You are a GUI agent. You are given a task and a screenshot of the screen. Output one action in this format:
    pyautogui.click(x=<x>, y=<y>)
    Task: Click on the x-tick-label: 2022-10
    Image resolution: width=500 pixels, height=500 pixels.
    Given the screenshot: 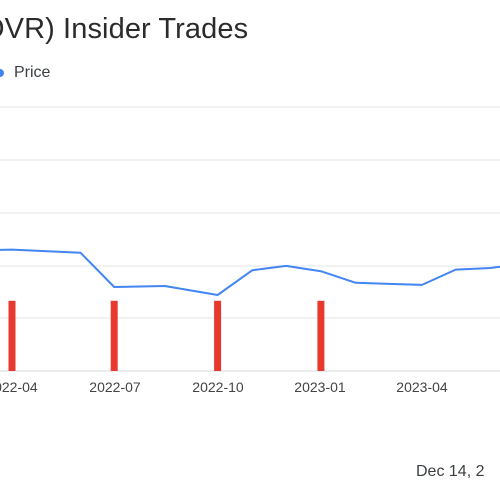 What is the action you would take?
    pyautogui.click(x=218, y=387)
    